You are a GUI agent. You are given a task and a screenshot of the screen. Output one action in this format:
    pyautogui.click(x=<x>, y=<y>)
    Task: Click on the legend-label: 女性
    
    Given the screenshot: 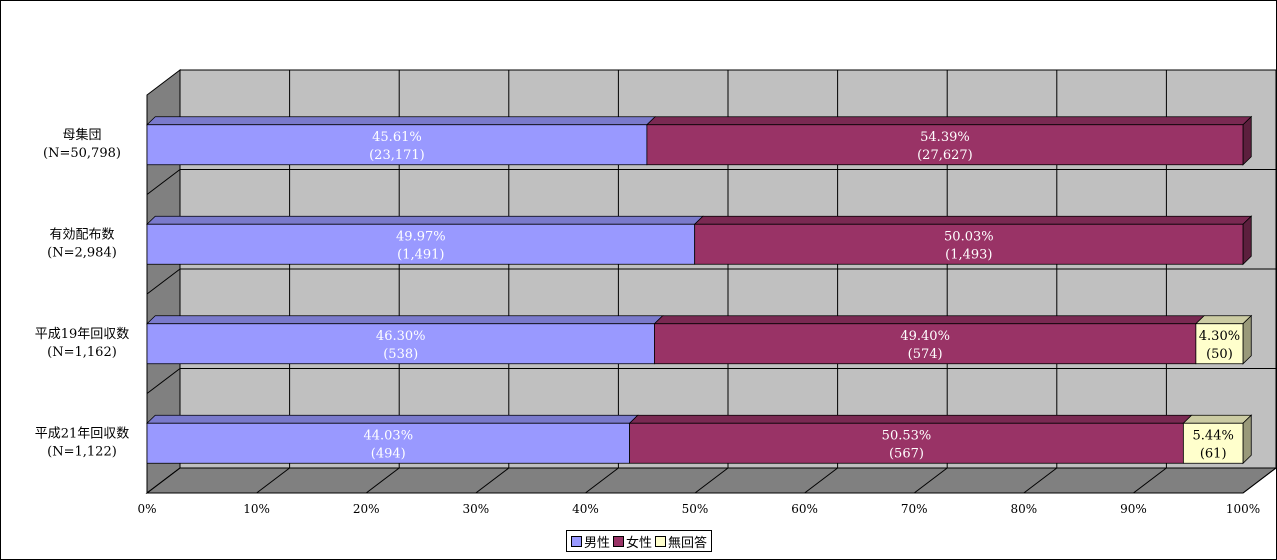 What is the action you would take?
    pyautogui.click(x=639, y=543)
    